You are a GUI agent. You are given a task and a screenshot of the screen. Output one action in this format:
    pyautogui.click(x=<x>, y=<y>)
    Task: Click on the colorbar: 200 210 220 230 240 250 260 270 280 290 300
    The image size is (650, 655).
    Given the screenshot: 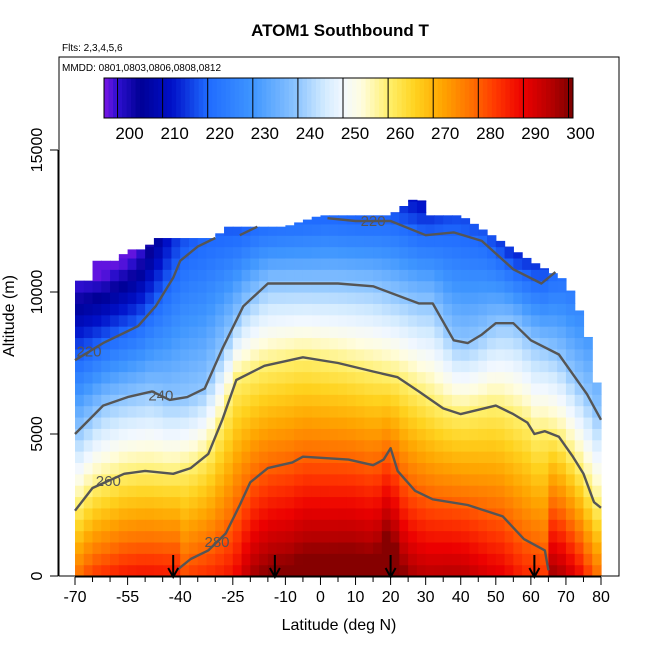 What is the action you would take?
    pyautogui.click(x=349, y=110)
    